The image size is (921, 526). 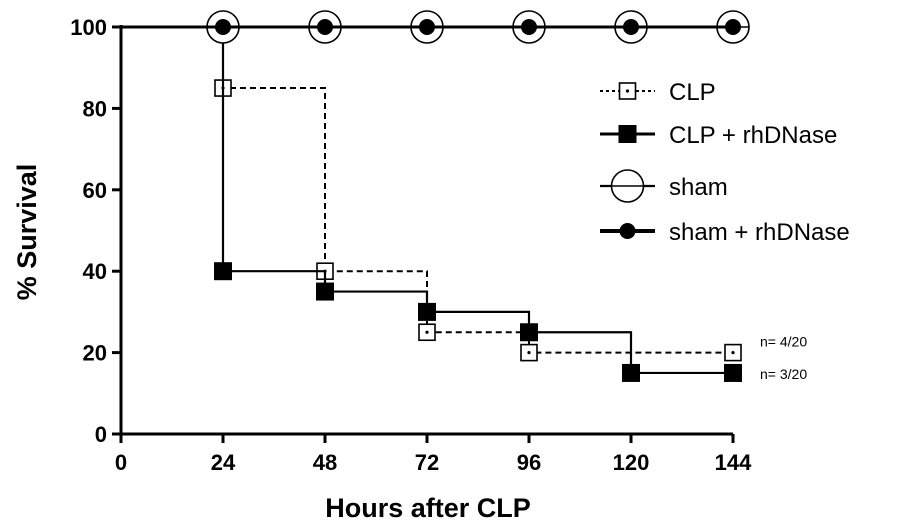 I want to click on legend-label: CLP + rhDNase, so click(x=753, y=135).